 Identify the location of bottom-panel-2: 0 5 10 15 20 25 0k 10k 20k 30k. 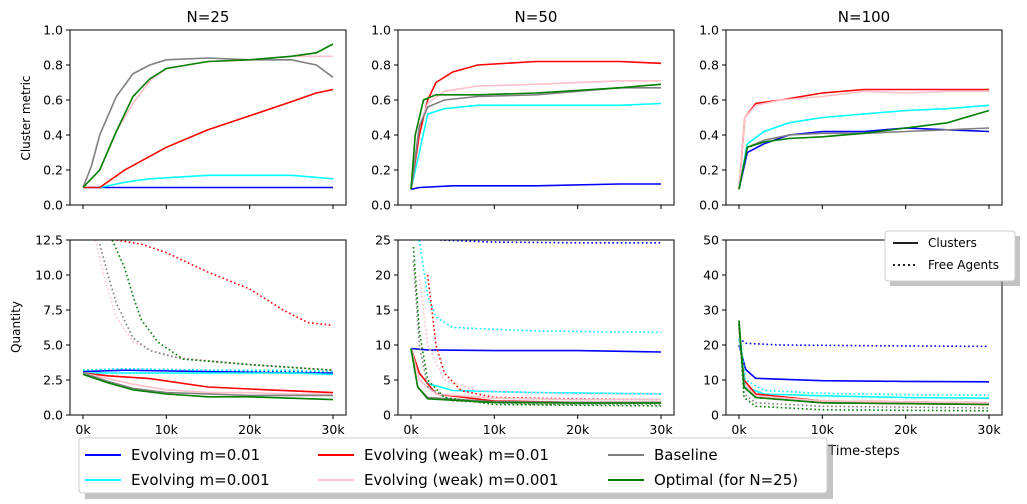
(525, 335).